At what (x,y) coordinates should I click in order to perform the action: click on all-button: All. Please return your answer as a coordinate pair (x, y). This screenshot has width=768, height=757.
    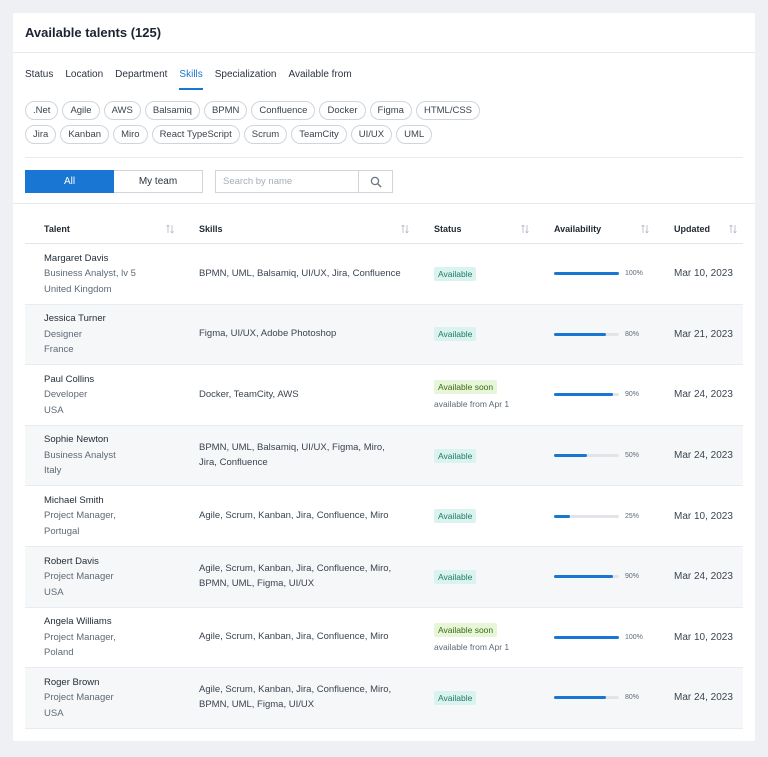
    Looking at the image, I should click on (69, 181).